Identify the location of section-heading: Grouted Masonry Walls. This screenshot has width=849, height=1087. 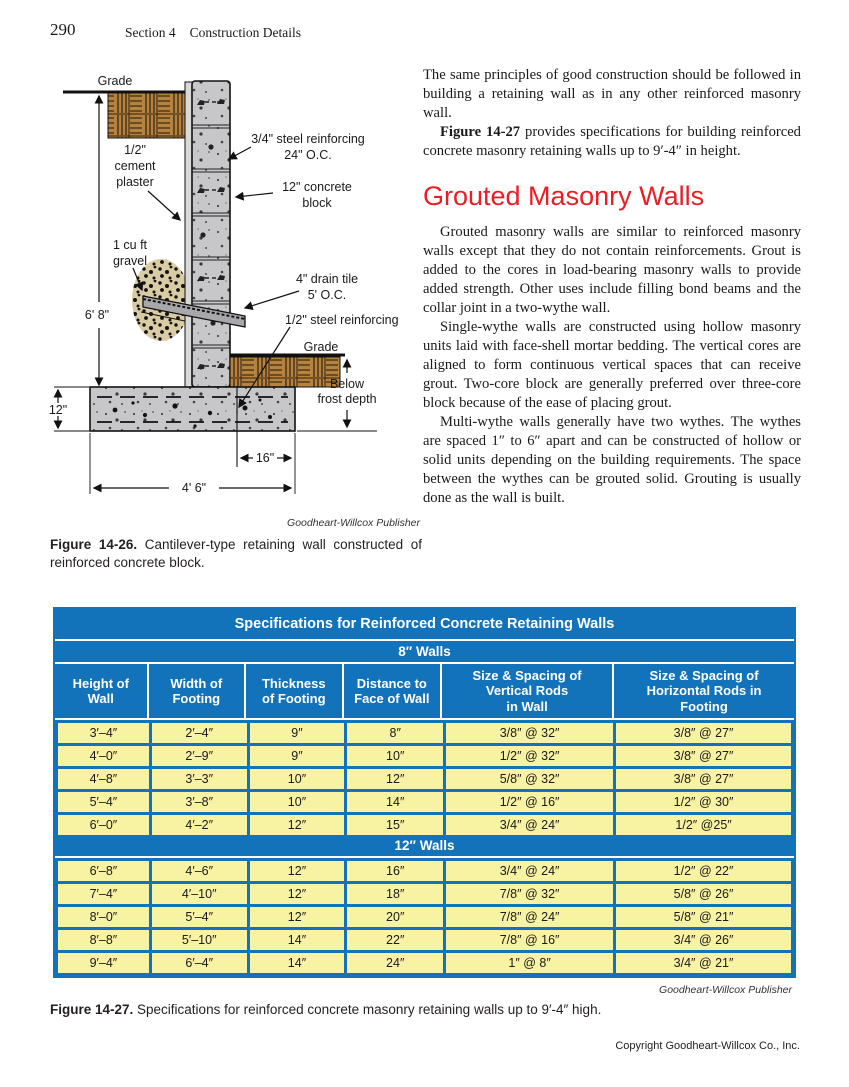
(564, 196).